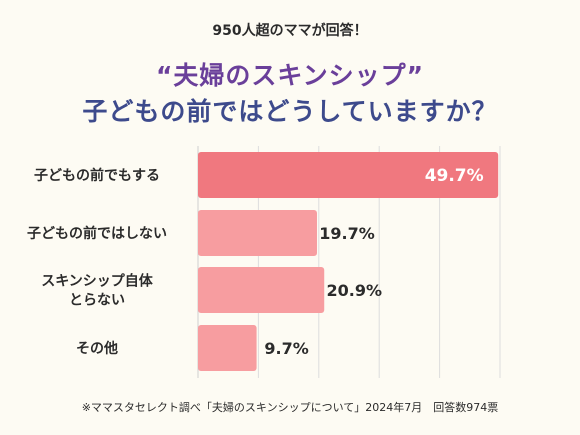 Image resolution: width=580 pixels, height=435 pixels. I want to click on chart-subtitle: 950人超のママが回答！, so click(290, 31).